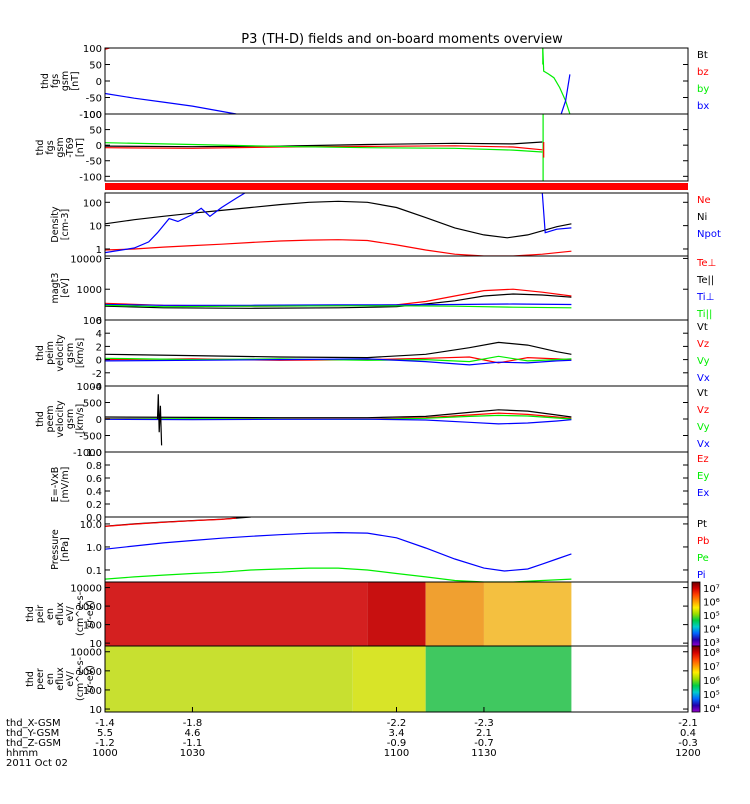 This screenshot has height=804, width=750. What do you see at coordinates (22, 753) in the screenshot?
I see `x-row-label: hhmm` at bounding box center [22, 753].